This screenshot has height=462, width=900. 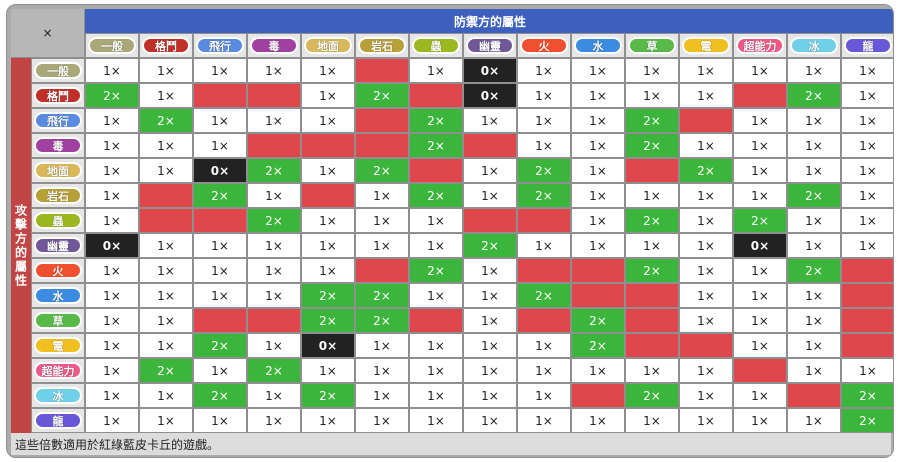 I want to click on attack-type-header-cell: 岩石, so click(x=58, y=195).